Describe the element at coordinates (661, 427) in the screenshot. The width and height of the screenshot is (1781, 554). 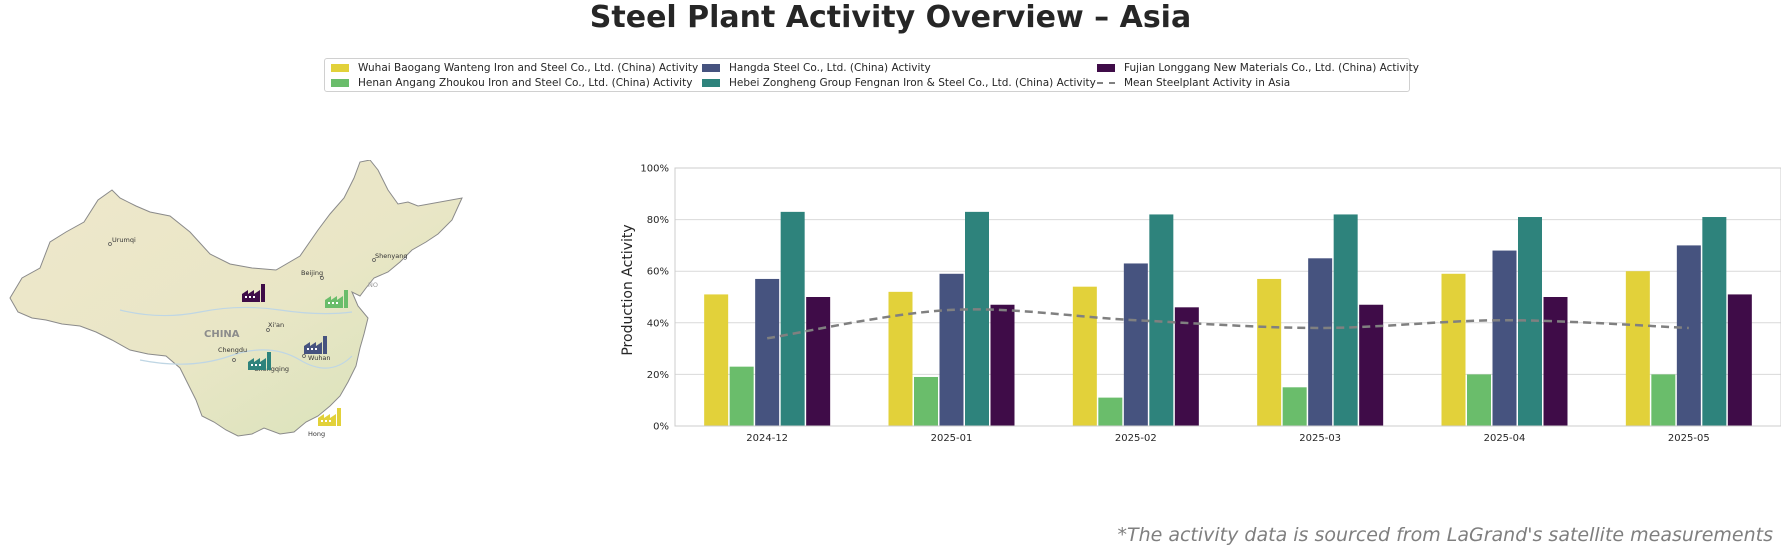
I see `y-tick-label: 0%` at that location.